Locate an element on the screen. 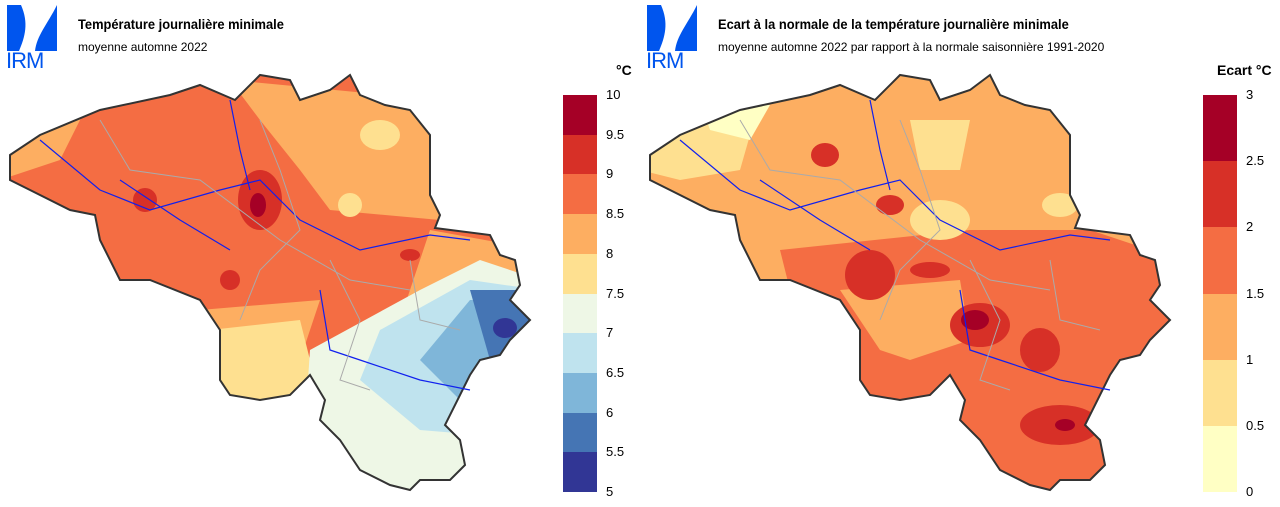 The width and height of the screenshot is (1280, 507). legend-tick-label: 2.5 is located at coordinates (1255, 161).